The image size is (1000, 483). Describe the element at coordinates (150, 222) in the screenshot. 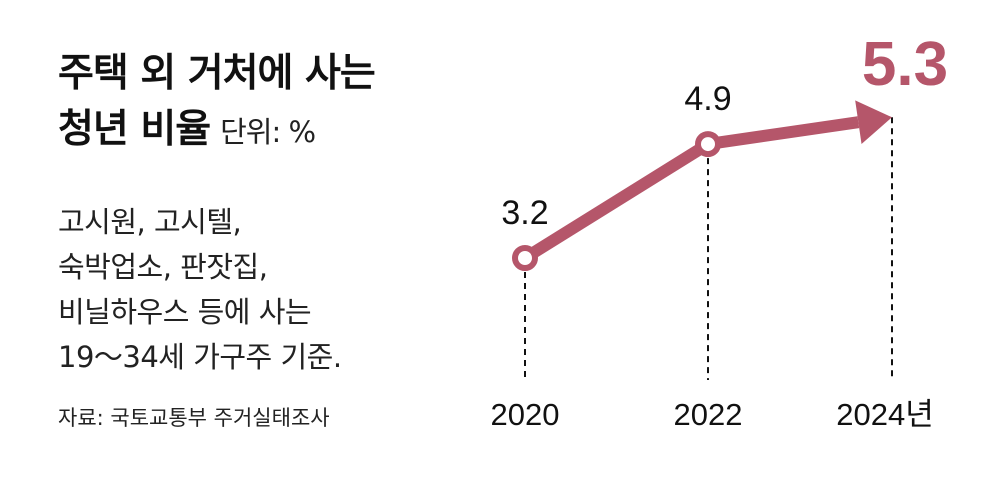

I see `description-line: 고시원, 고시텔,` at that location.